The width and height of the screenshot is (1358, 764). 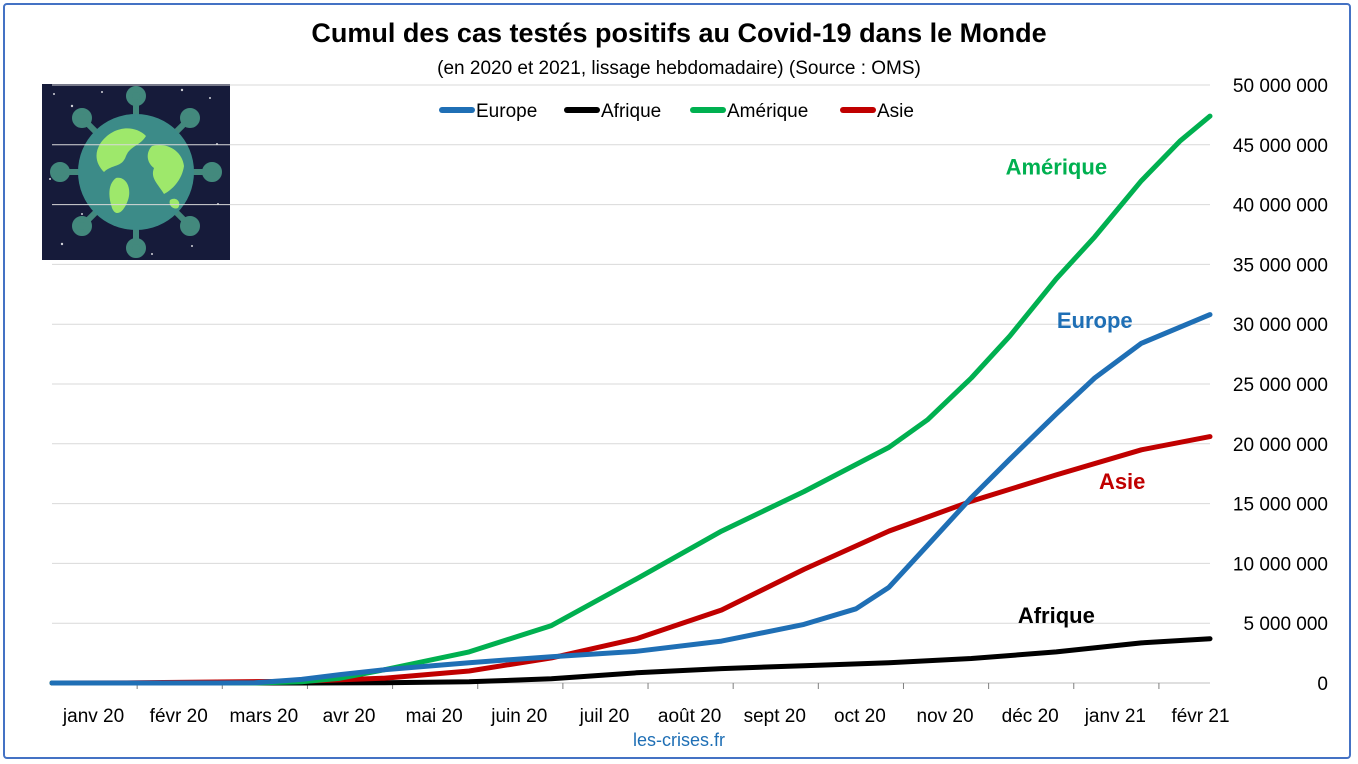 What do you see at coordinates (1280, 265) in the screenshot?
I see `y-tick-label: 35 000 000` at bounding box center [1280, 265].